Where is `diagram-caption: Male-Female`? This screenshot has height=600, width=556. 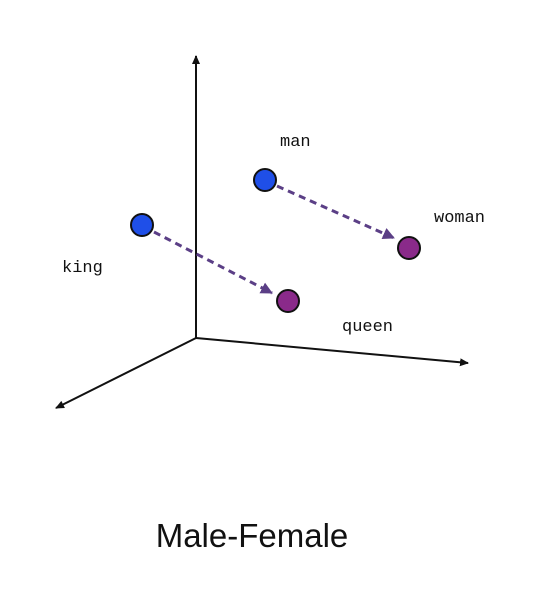
diagram-caption: Male-Female is located at coordinates (252, 535).